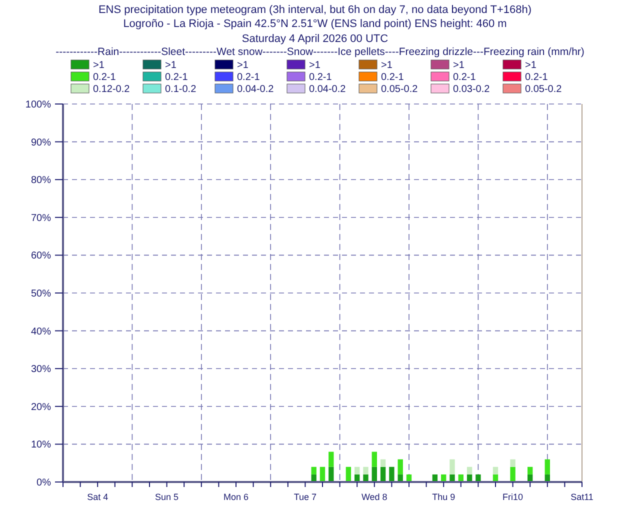 Image resolution: width=630 pixels, height=525 pixels. What do you see at coordinates (513, 497) in the screenshot?
I see `x-tick-label: Fri10` at bounding box center [513, 497].